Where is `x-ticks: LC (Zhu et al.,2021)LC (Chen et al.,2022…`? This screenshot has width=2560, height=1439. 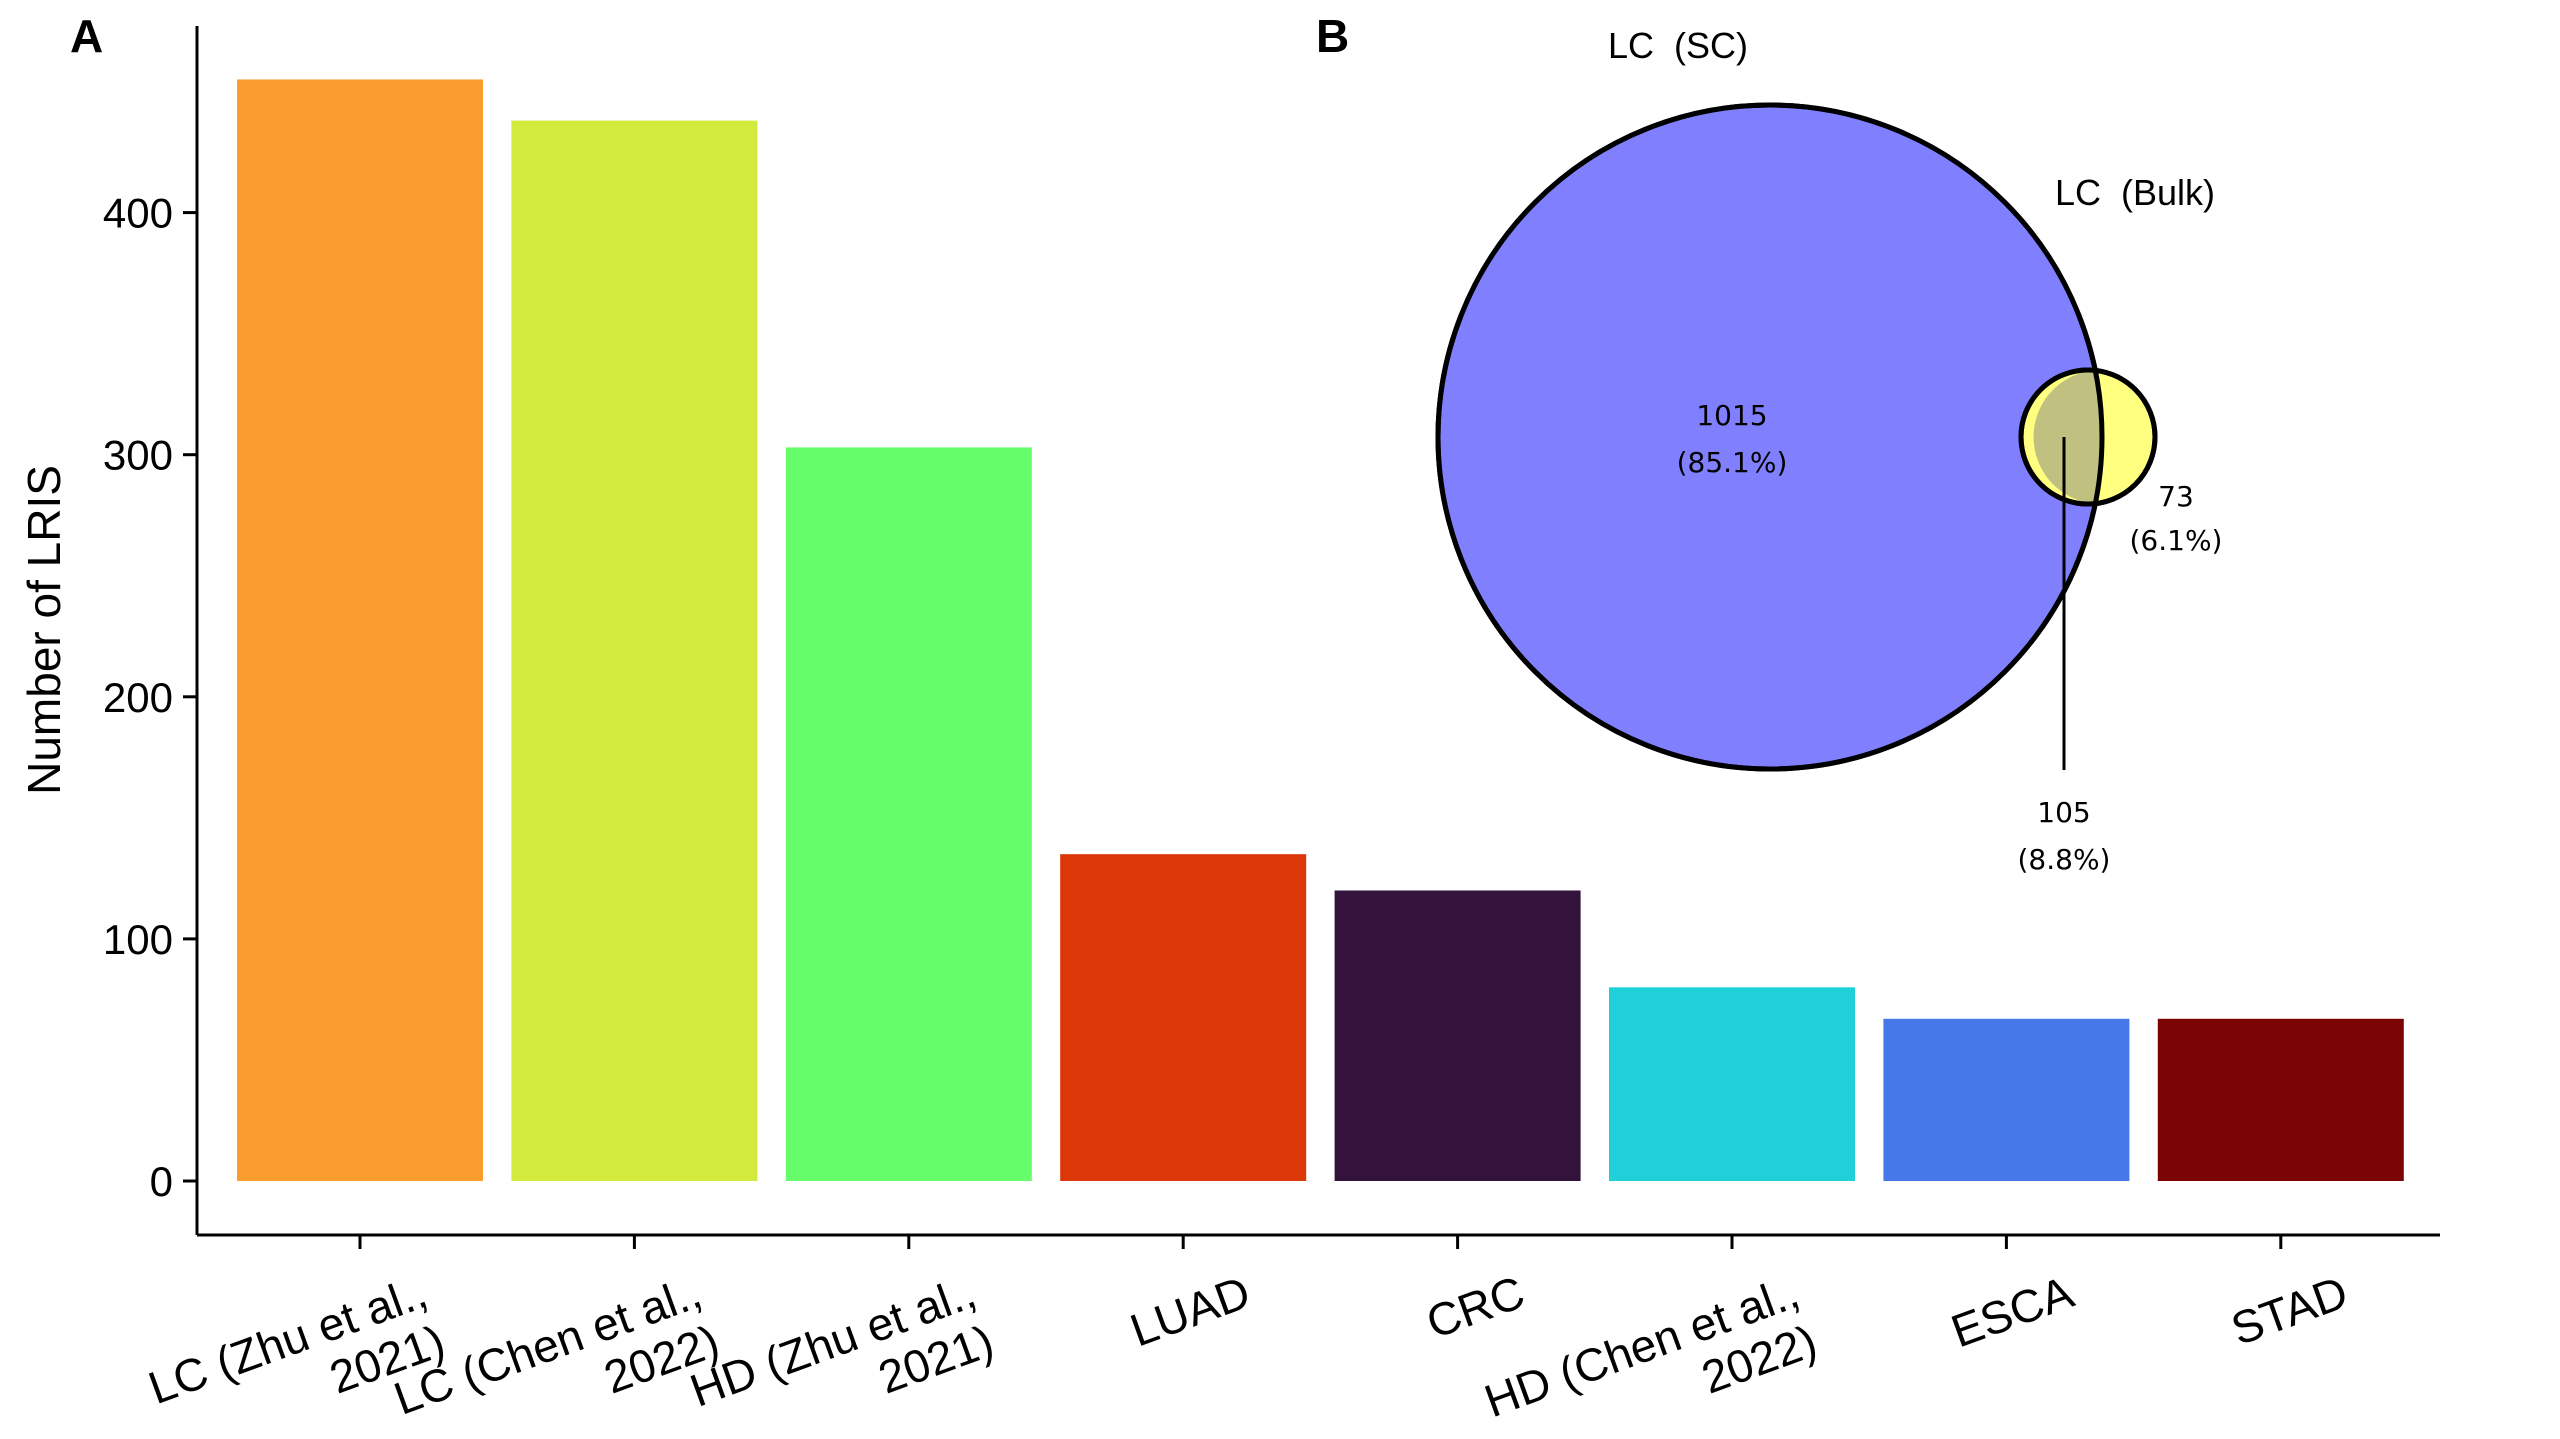
x-ticks: LC (Zhu et al.,2021)LC (Chen et al.,2022… is located at coordinates (1248, 1337).